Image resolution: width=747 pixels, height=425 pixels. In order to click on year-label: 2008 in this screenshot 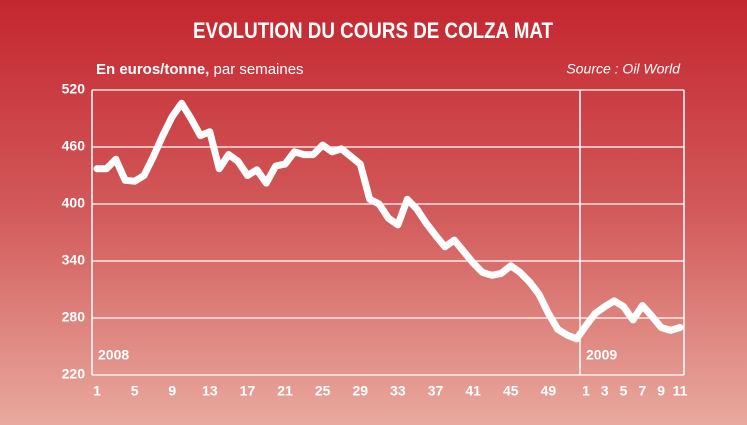, I will do `click(113, 355)`.